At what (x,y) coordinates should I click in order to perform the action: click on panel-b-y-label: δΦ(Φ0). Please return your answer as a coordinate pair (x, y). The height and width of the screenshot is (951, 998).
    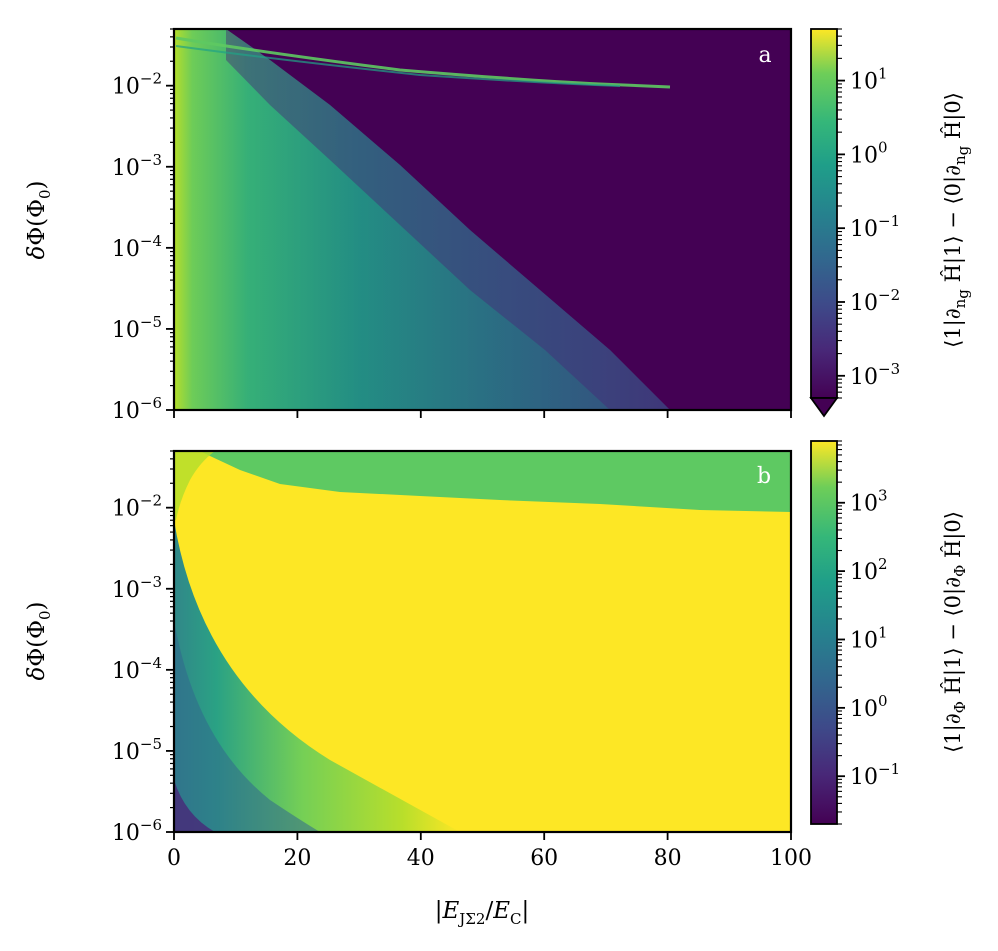
    Looking at the image, I should click on (39, 640).